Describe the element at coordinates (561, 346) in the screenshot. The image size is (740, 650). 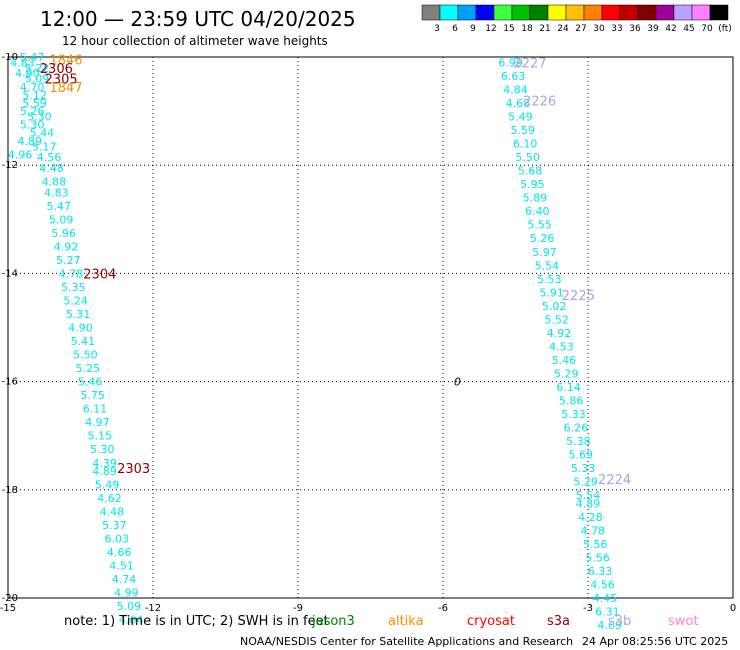
I see `swh-value: 4.53` at that location.